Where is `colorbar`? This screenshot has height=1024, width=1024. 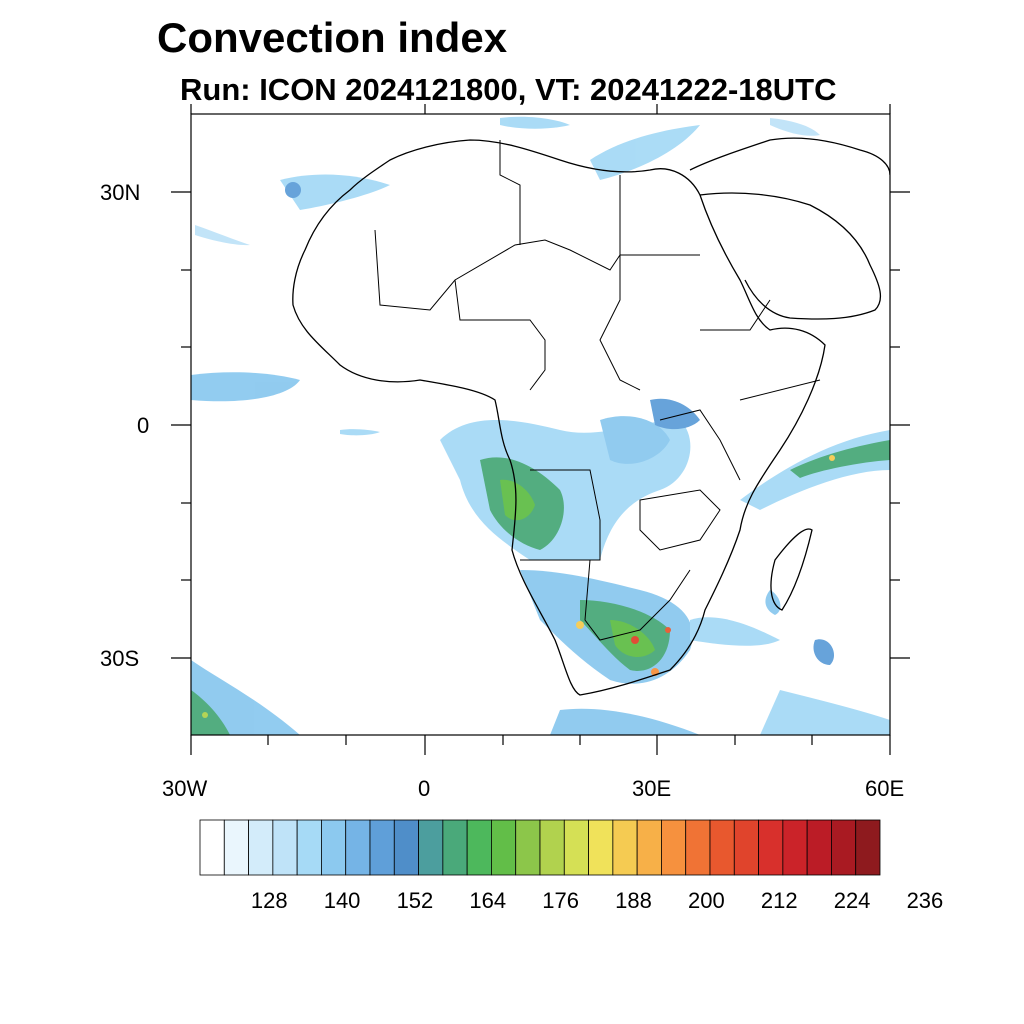 colorbar is located at coordinates (540, 847).